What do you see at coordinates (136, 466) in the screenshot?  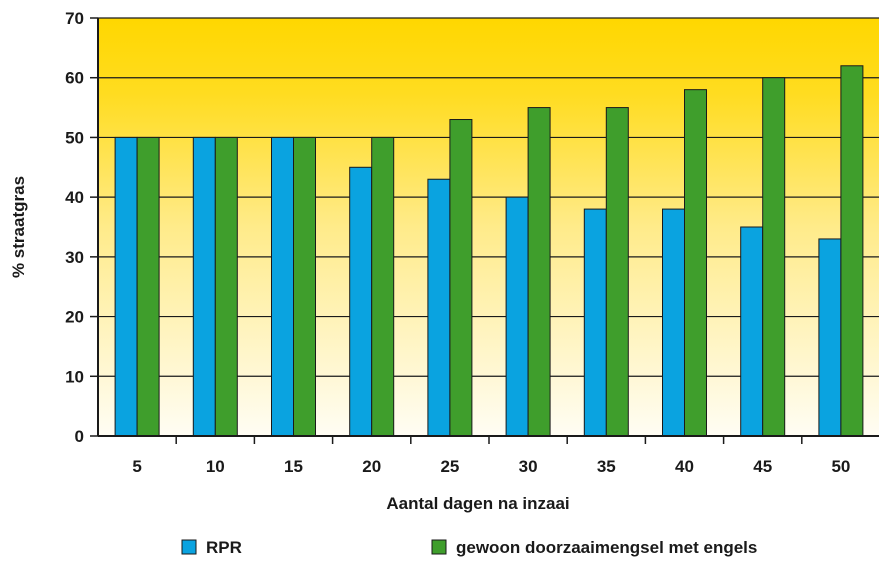 I see `x-tick-label-5: 5` at bounding box center [136, 466].